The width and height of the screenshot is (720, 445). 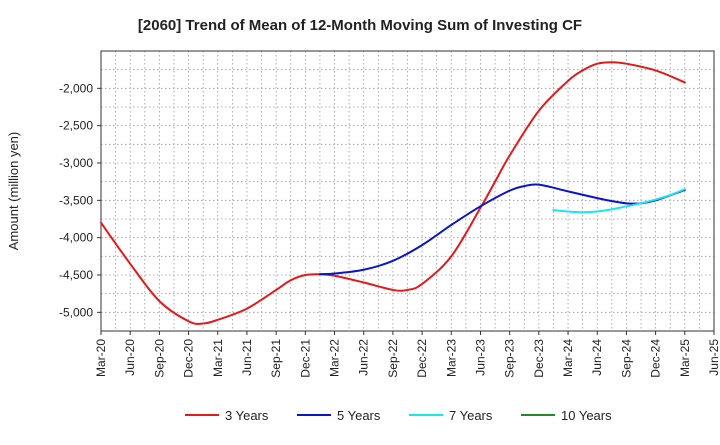 I want to click on y-tick-label: -3,500, so click(x=76, y=200).